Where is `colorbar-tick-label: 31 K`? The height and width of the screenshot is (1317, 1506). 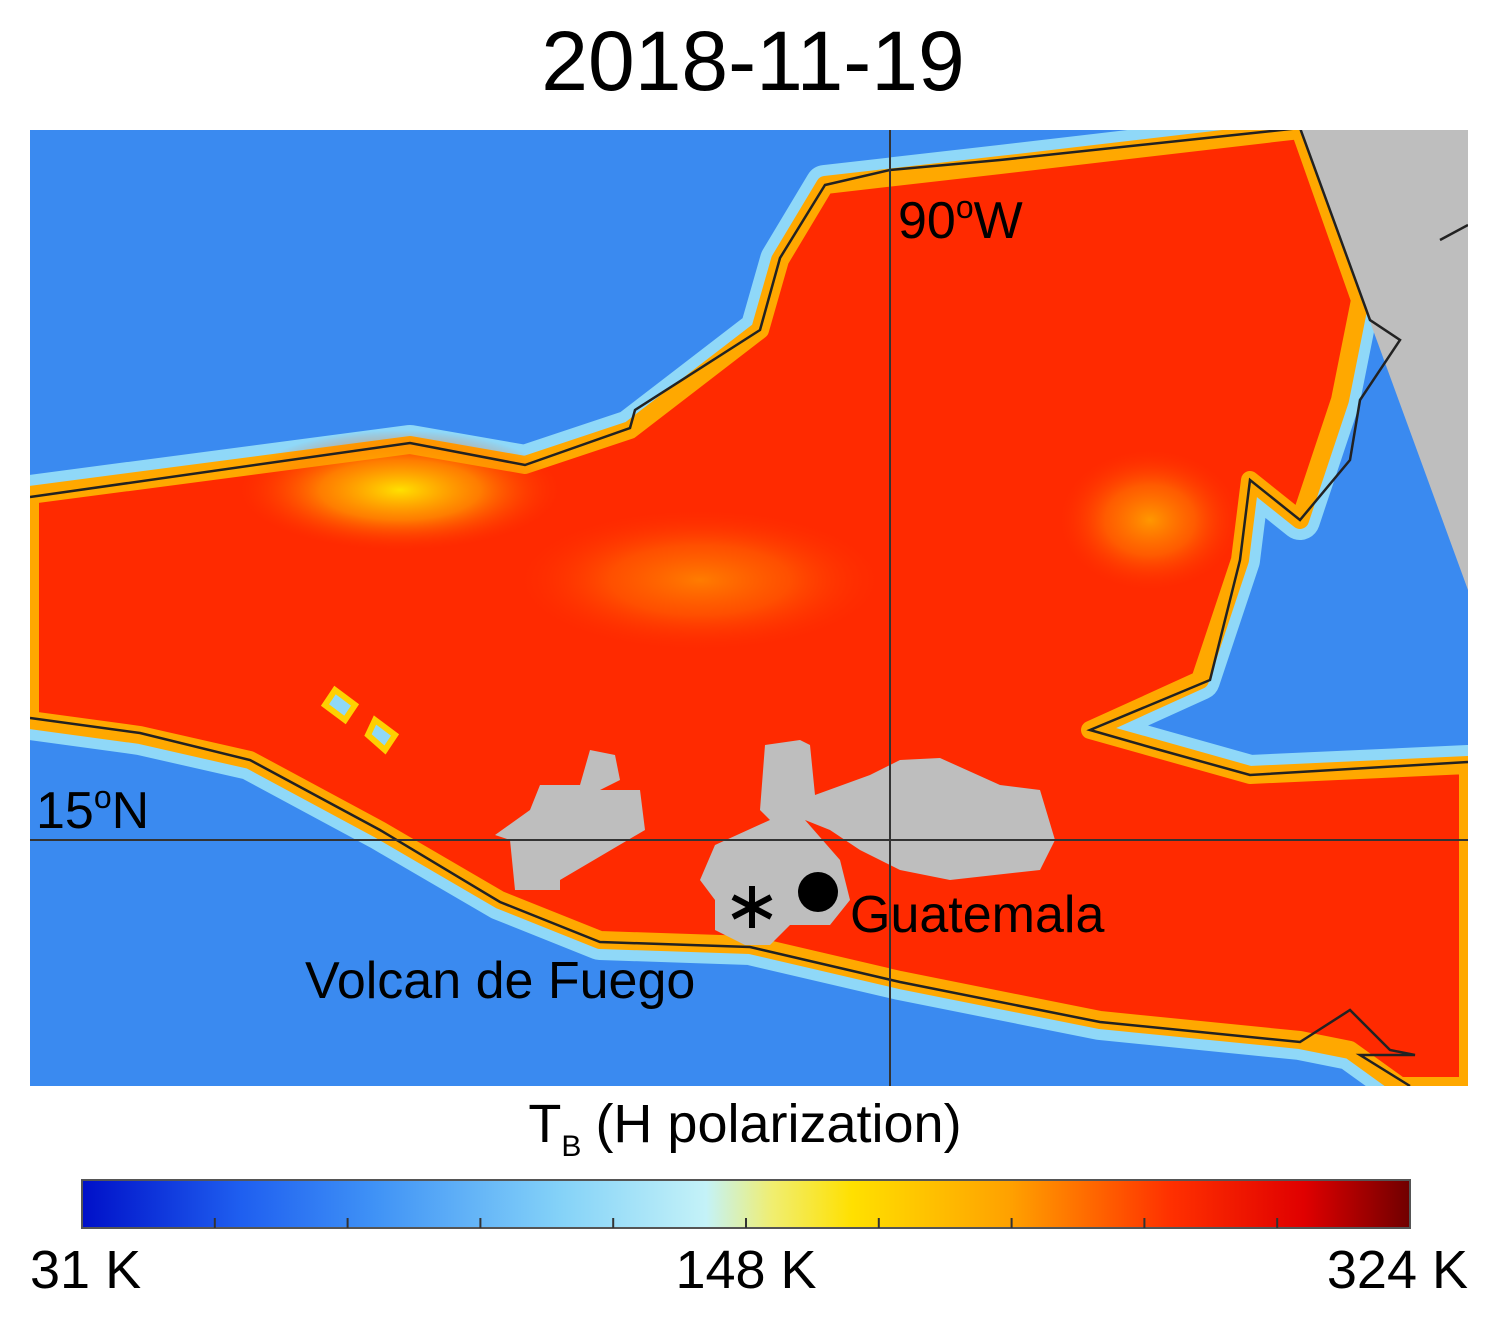
colorbar-tick-label: 31 K is located at coordinates (85, 1270).